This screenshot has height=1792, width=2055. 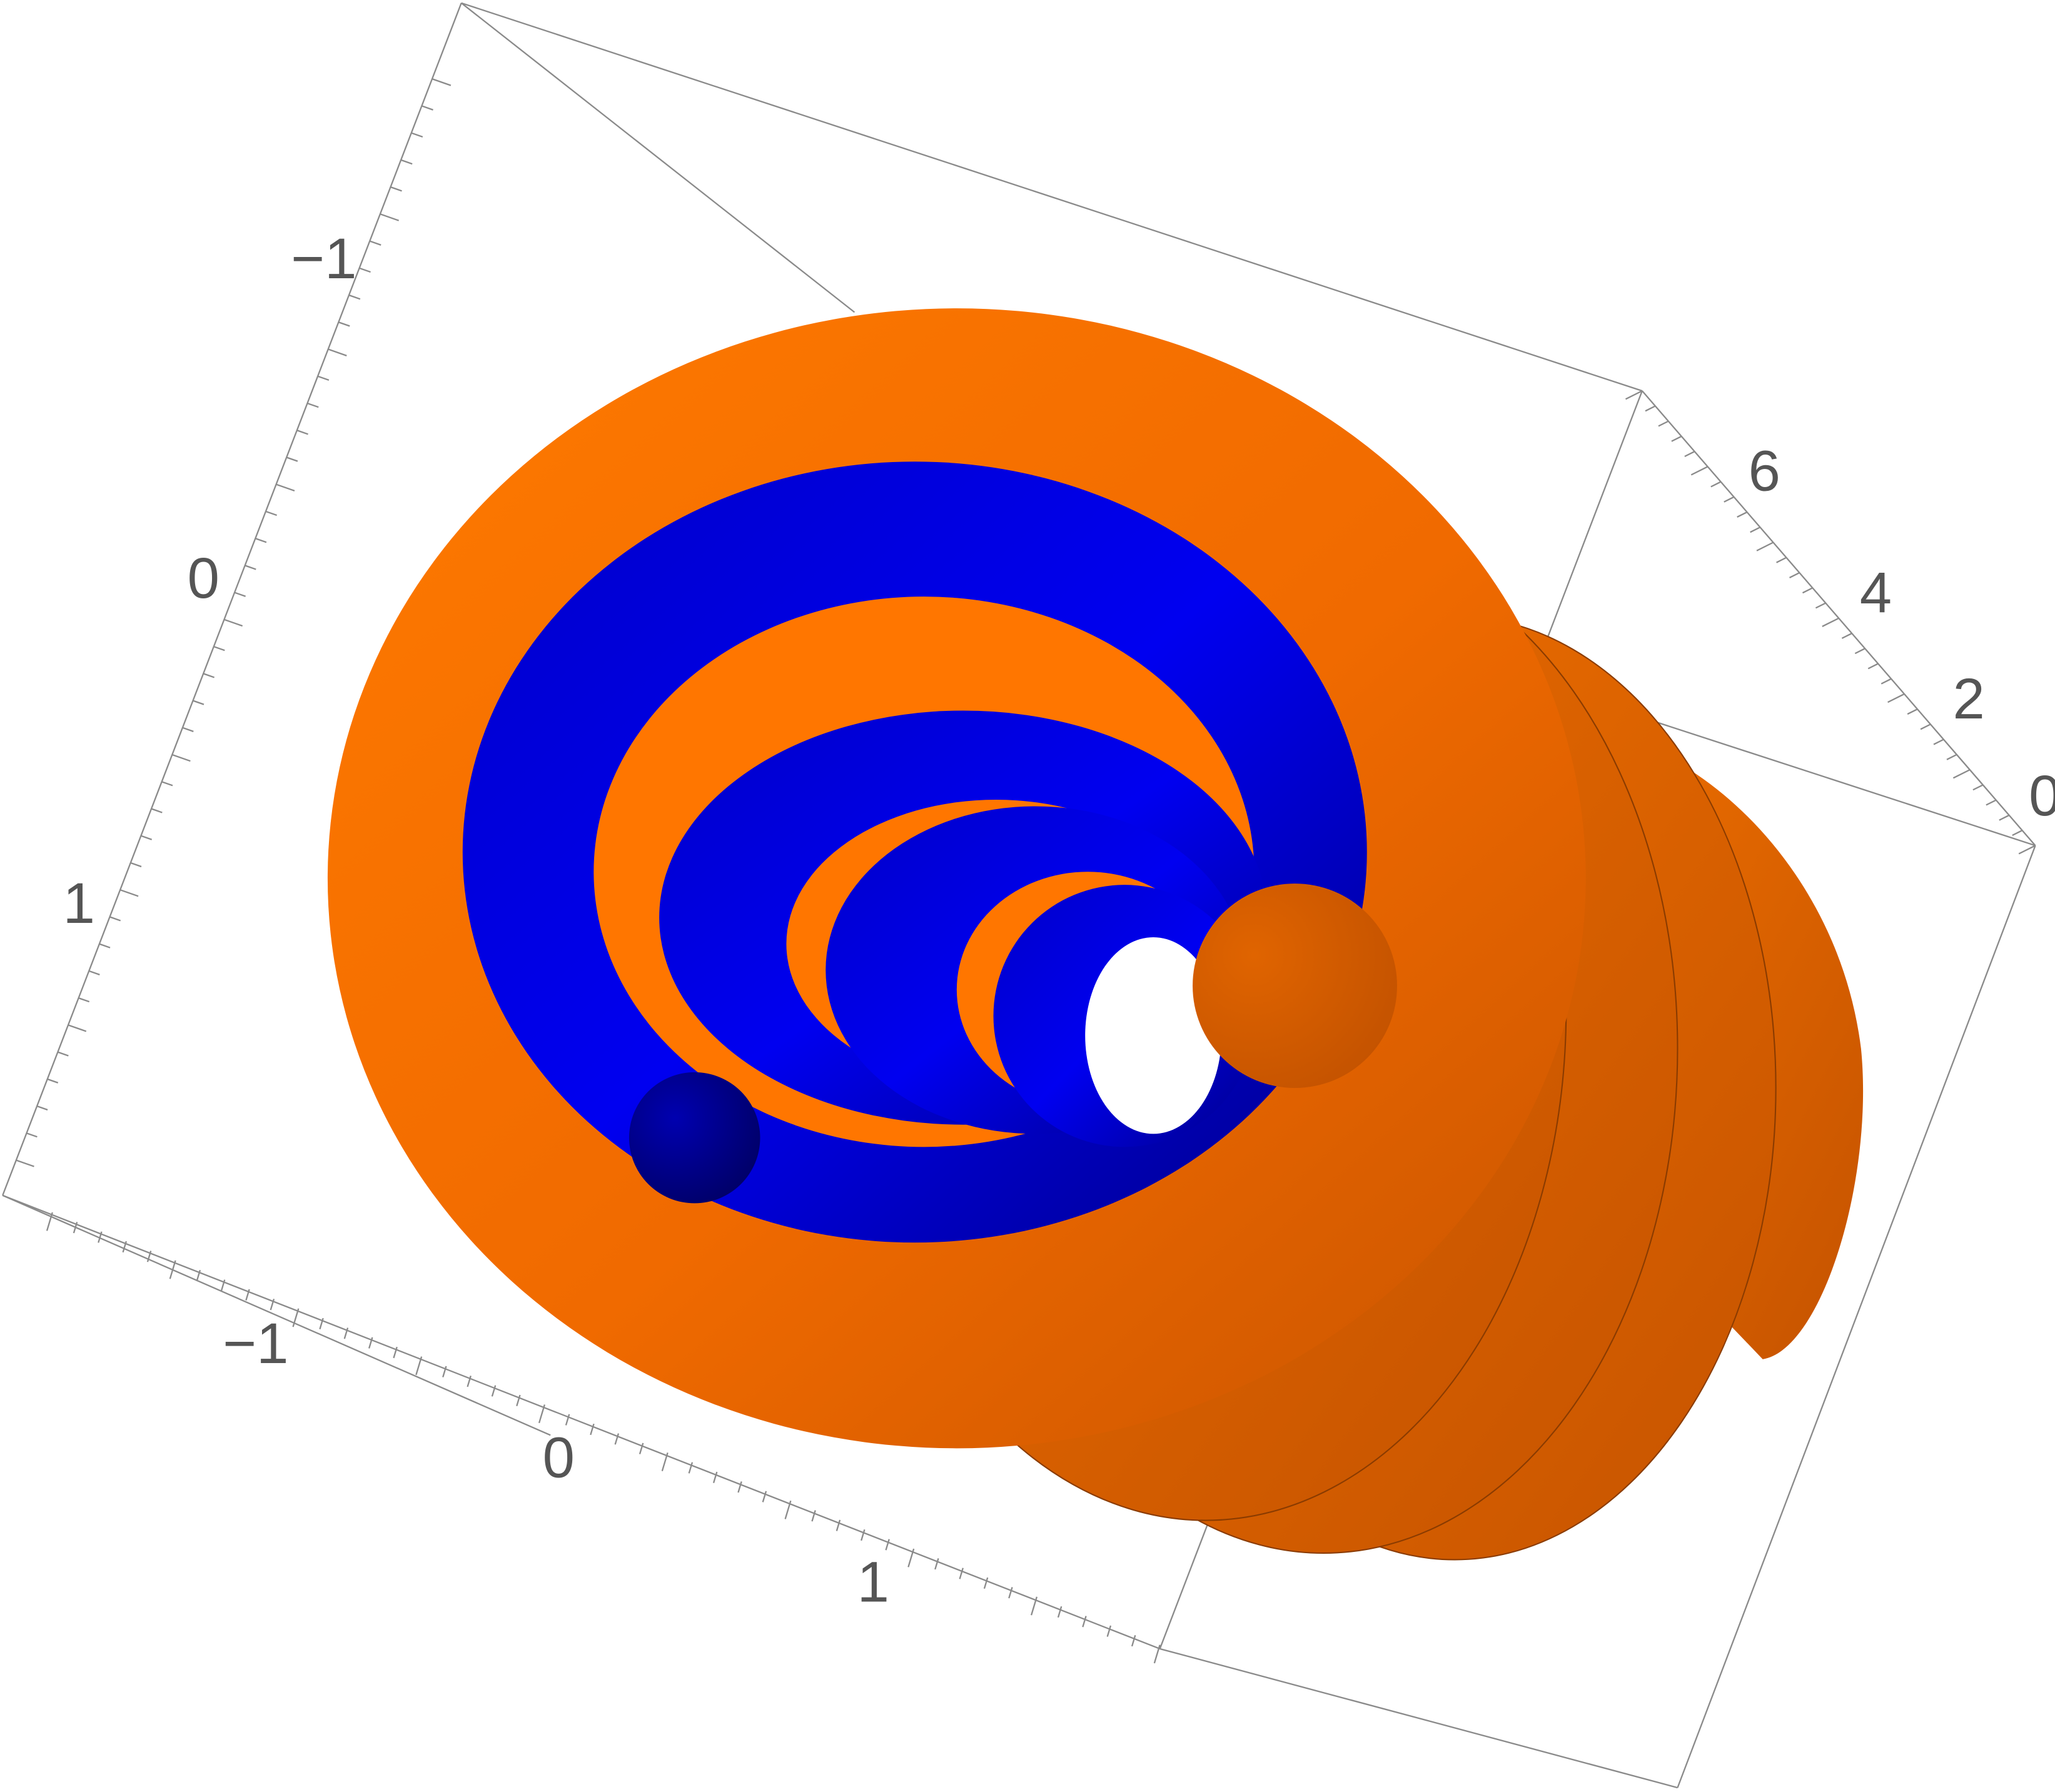 I want to click on orange-tube-end-cap, so click(x=1295, y=986).